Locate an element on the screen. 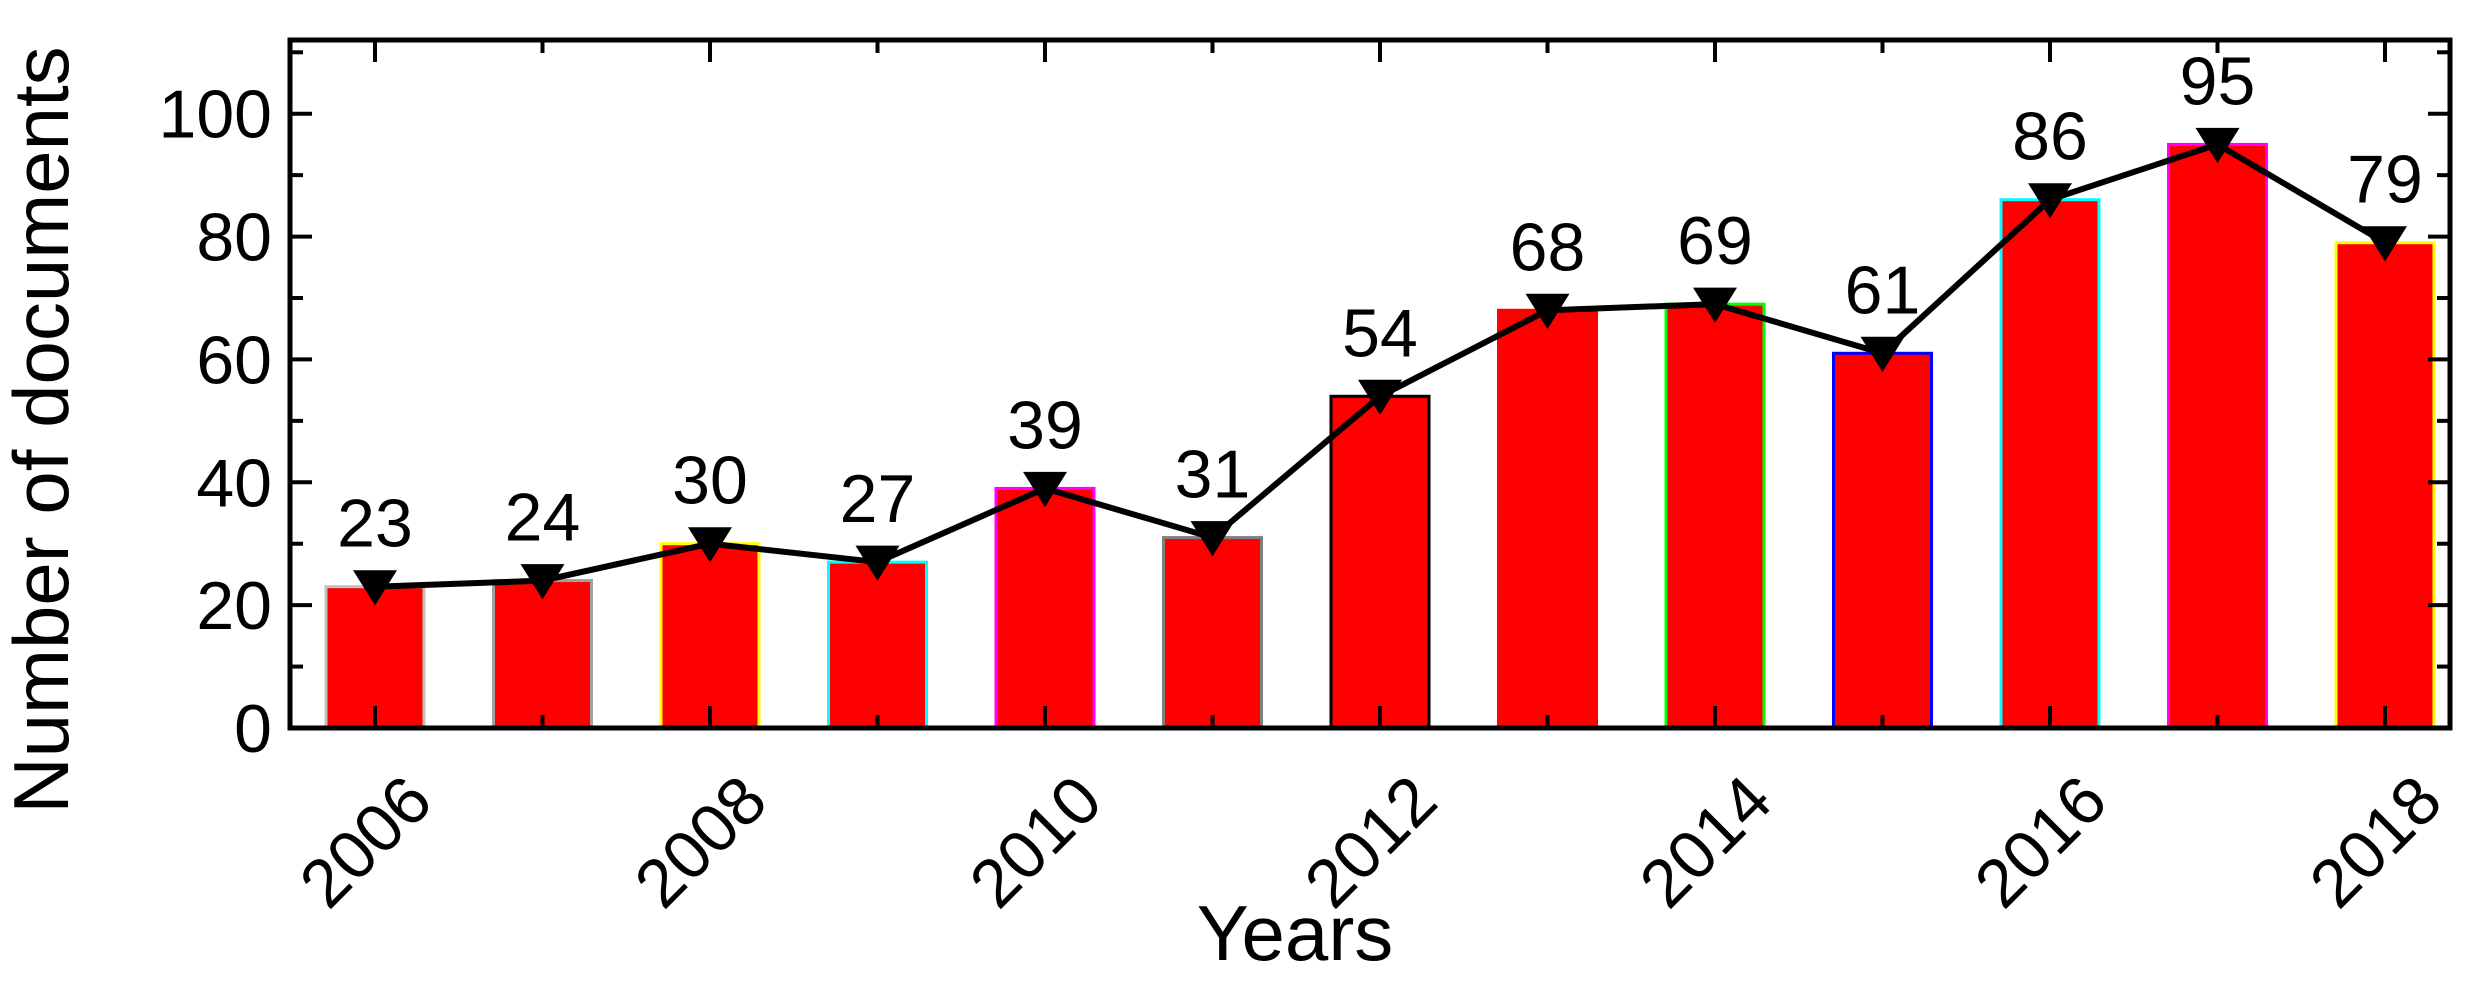 This screenshot has height=982, width=2490. data-label-2015: 61 is located at coordinates (1883, 290).